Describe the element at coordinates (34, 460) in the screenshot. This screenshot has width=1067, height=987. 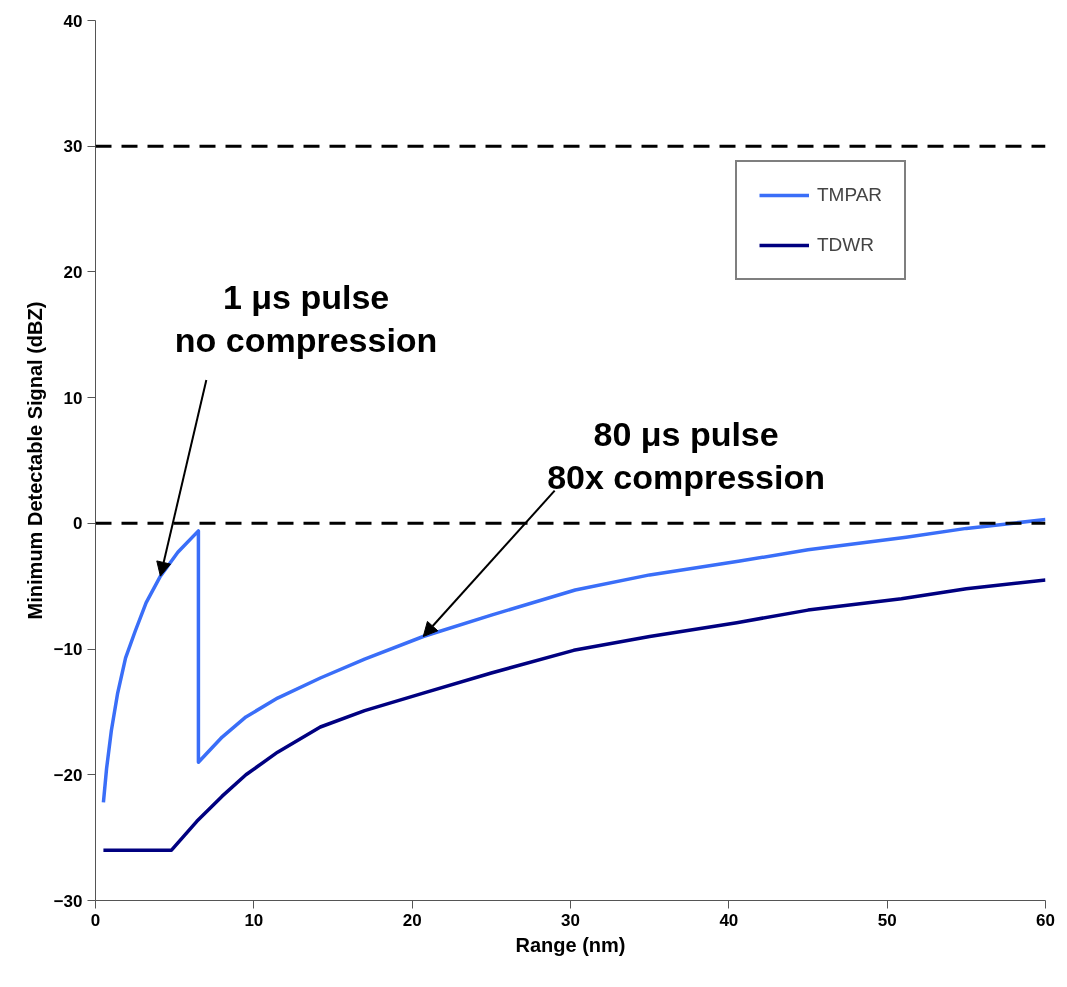
I see `y-axis-title: Minimum Detectable Signal (dBZ)` at that location.